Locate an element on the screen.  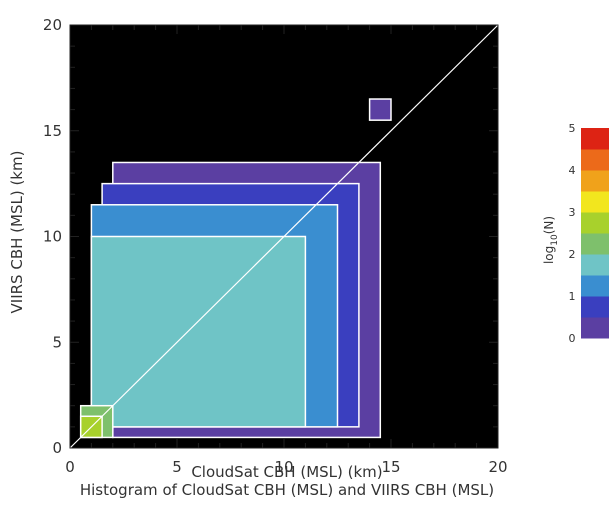
colorbar-label: log10(N) is located at coordinates (551, 240).